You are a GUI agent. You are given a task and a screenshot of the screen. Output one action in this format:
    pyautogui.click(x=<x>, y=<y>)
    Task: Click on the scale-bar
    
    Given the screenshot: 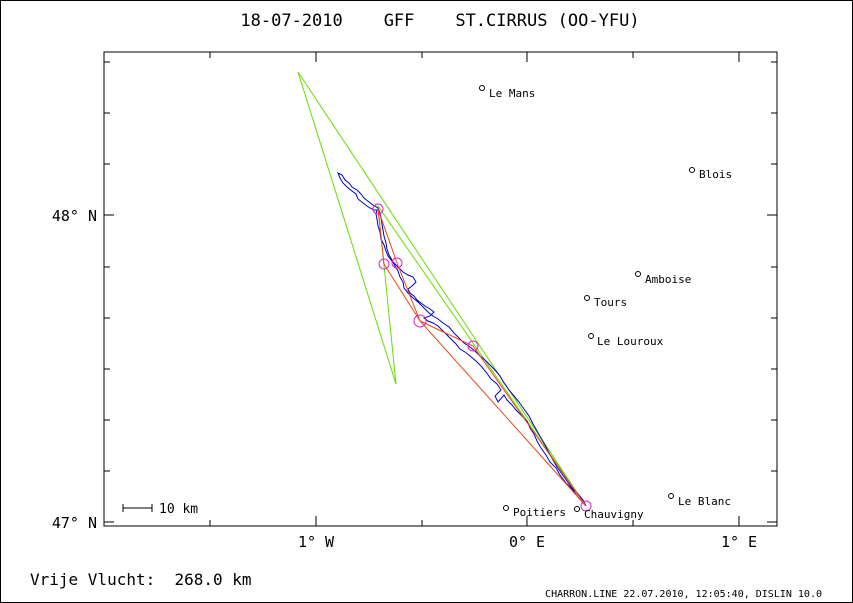 What is the action you would take?
    pyautogui.click(x=137, y=508)
    